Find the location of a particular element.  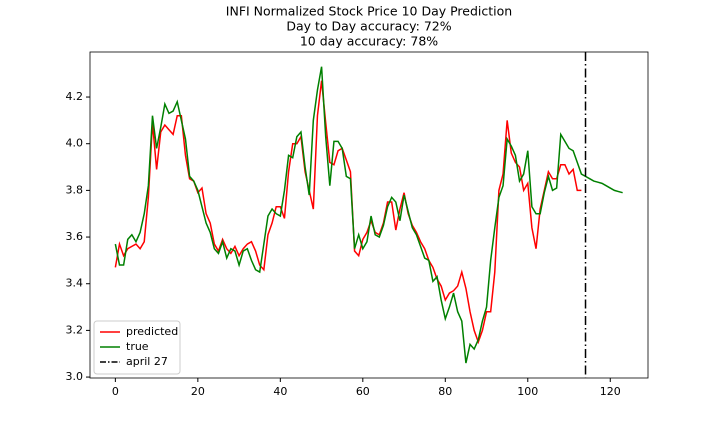

x-tick-label: 100 is located at coordinates (527, 391).